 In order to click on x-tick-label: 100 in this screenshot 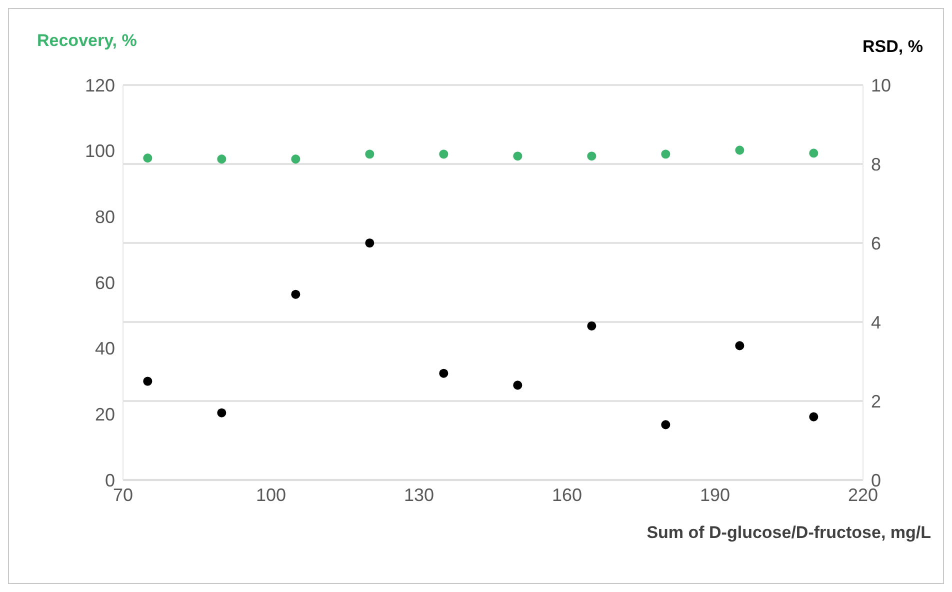, I will do `click(271, 494)`.